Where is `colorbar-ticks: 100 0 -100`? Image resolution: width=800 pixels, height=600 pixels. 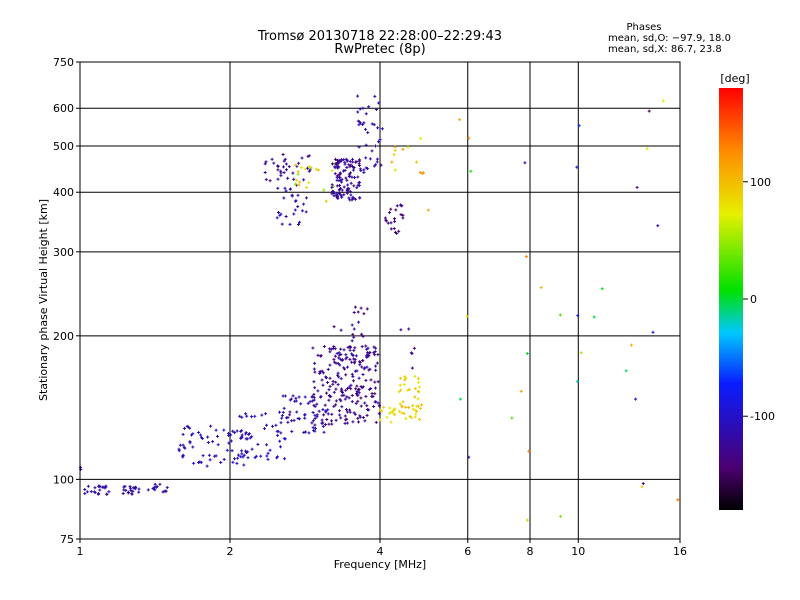
colorbar-ticks: 100 0 -100 is located at coordinates (759, 299).